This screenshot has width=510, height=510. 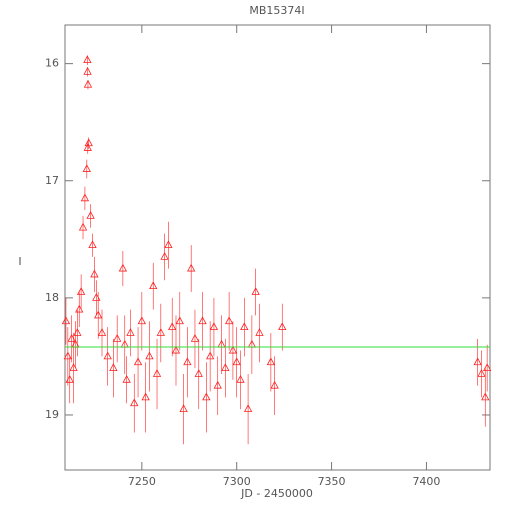 I want to click on y-tick-label: 16, so click(x=52, y=63).